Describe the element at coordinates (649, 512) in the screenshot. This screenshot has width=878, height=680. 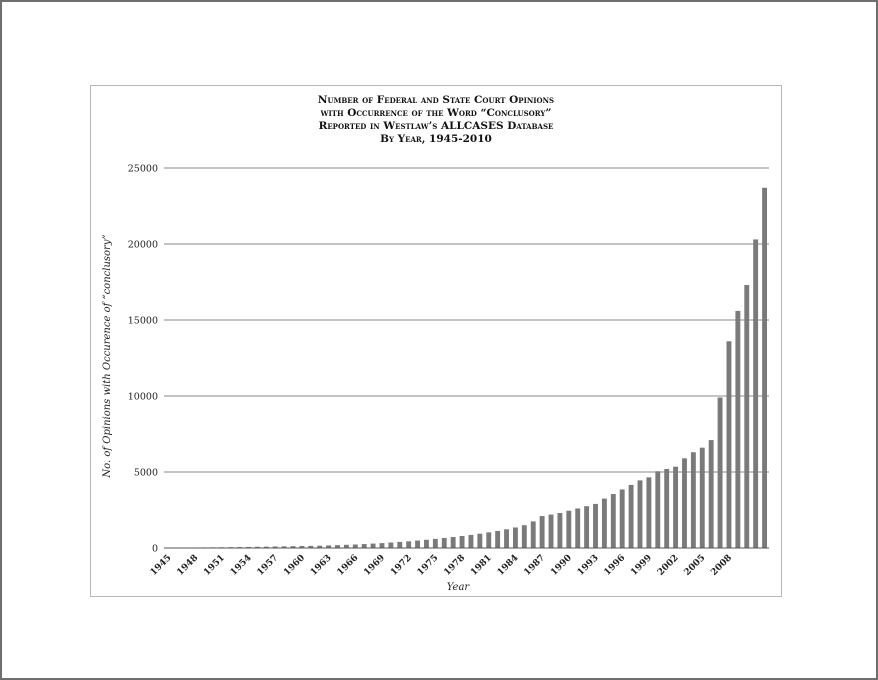
I see `bar-1999` at that location.